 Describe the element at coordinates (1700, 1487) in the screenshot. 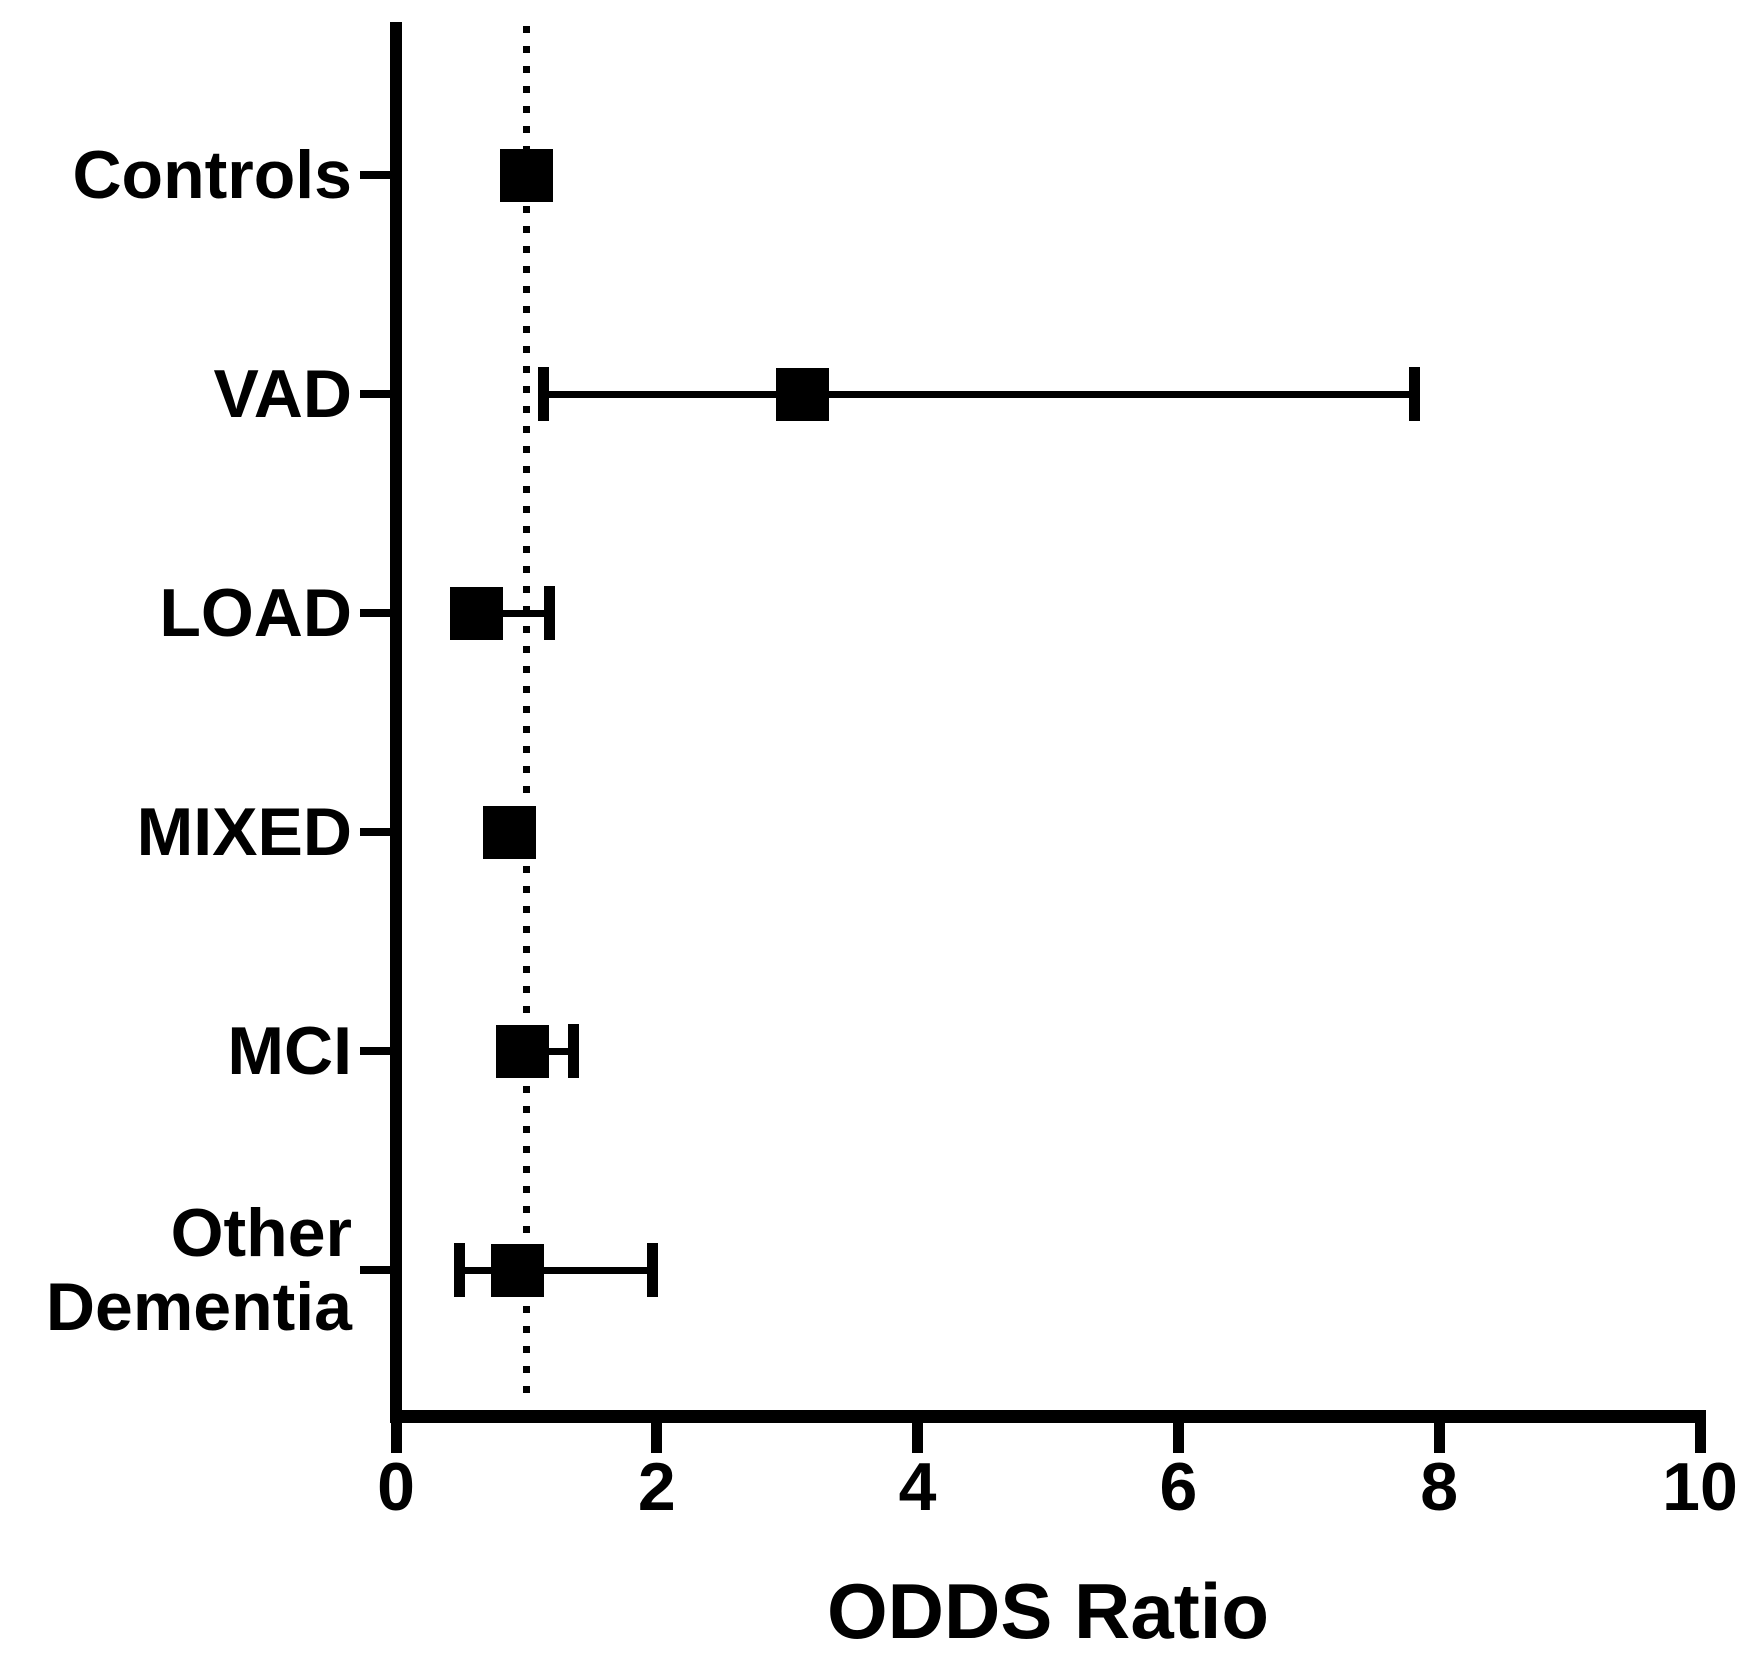

I see `x-tick-label: 10` at that location.